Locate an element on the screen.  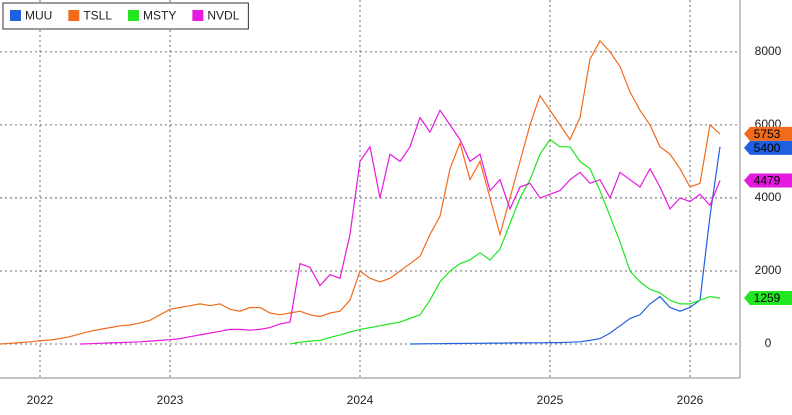
y-tick-label: 4000 is located at coordinates (768, 197).